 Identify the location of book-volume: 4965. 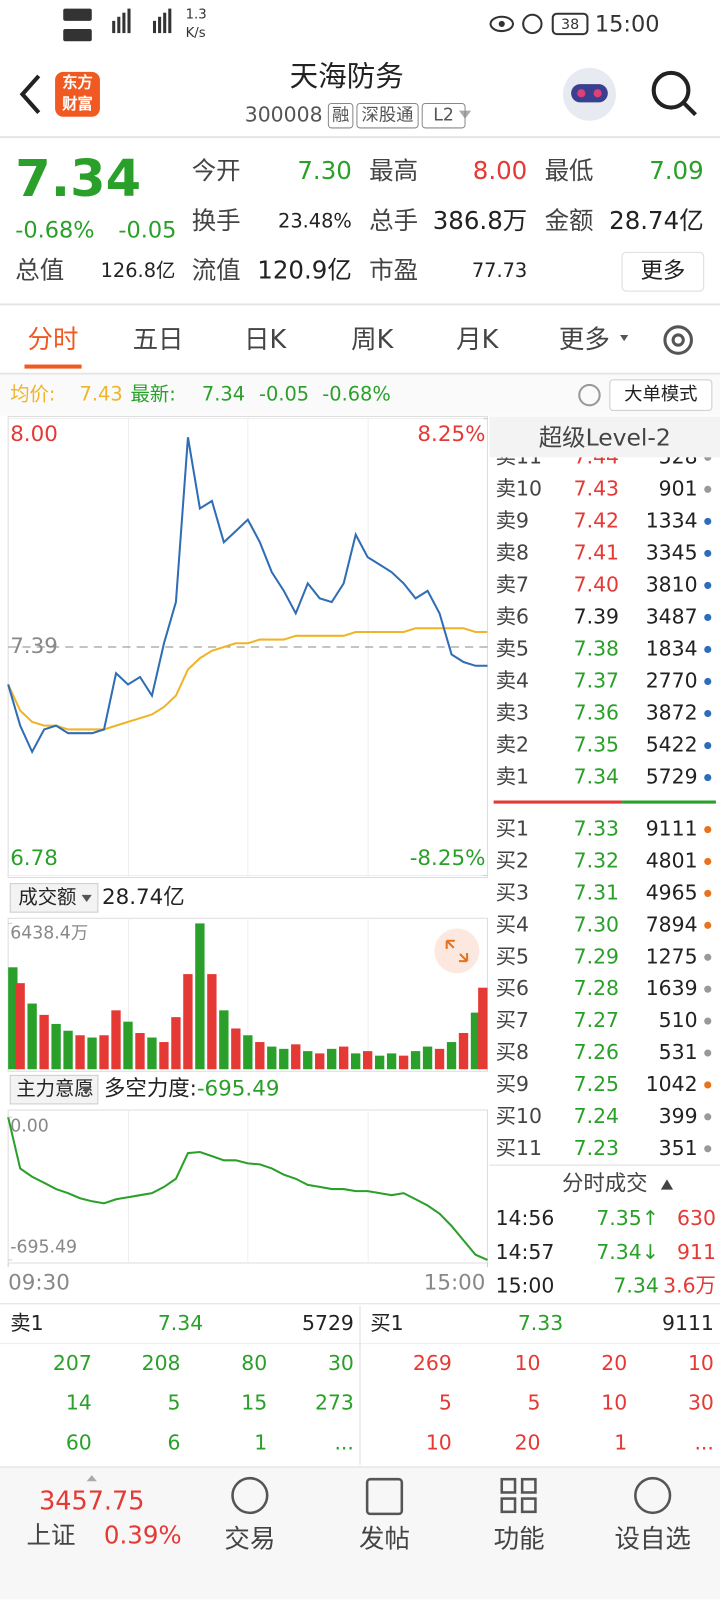
(672, 892).